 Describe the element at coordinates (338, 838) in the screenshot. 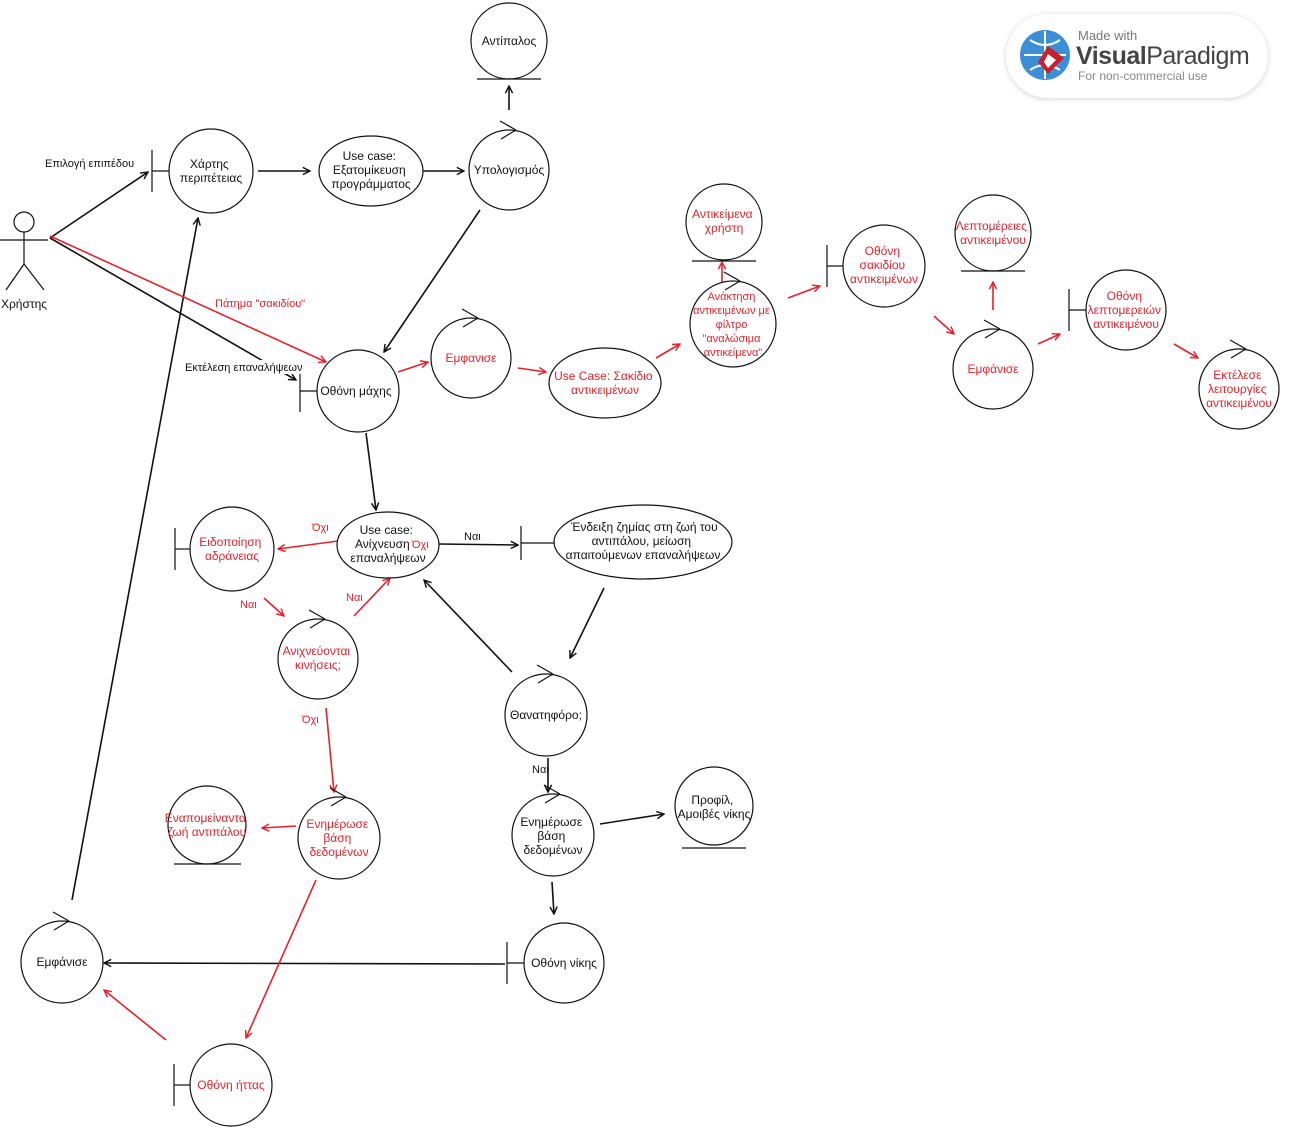

I see `label-enimerose-red: Ενημέρωσε βάση δεδομένων` at that location.